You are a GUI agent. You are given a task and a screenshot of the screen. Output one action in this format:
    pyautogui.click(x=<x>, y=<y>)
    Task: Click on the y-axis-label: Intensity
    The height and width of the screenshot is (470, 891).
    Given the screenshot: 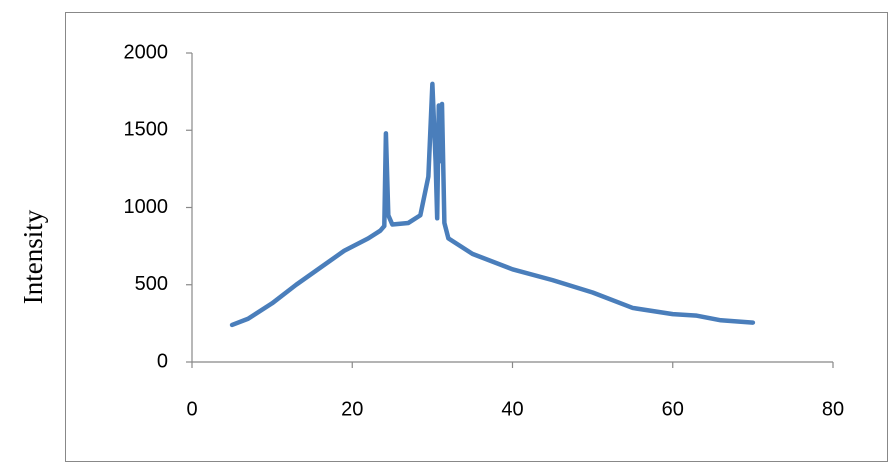 What is the action you would take?
    pyautogui.click(x=33, y=256)
    